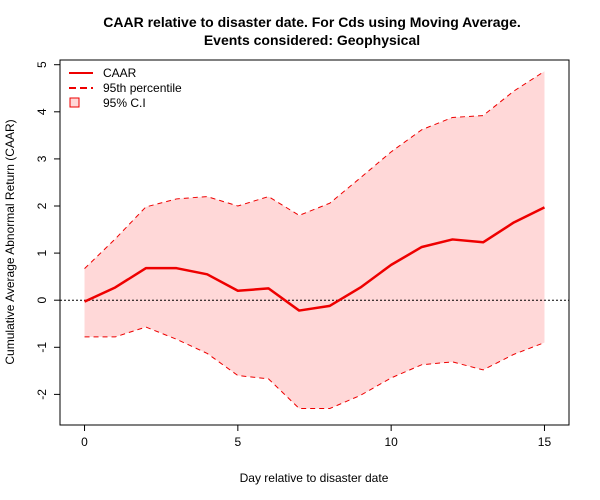 This screenshot has height=500, width=600. Describe the element at coordinates (42, 252) in the screenshot. I see `y-tick-label: 1` at that location.